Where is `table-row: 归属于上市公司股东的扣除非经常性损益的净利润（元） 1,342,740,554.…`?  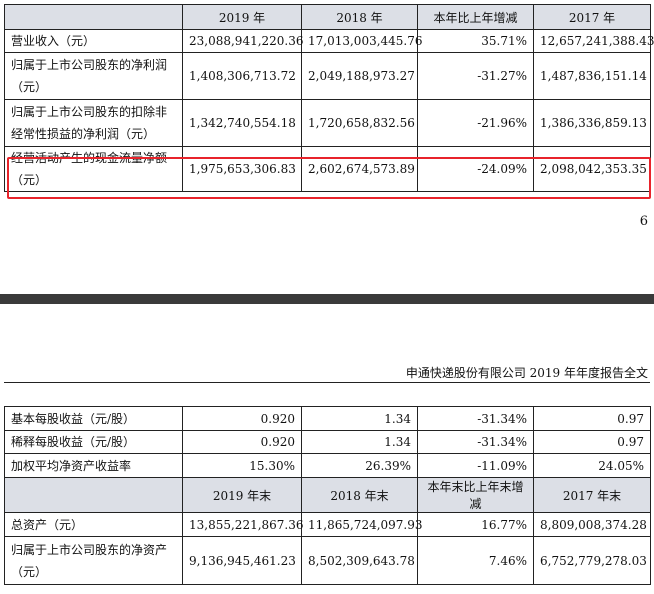
table-row: 归属于上市公司股东的扣除非经常性损益的净利润（元） 1,342,740,554.… is located at coordinates (327, 123).